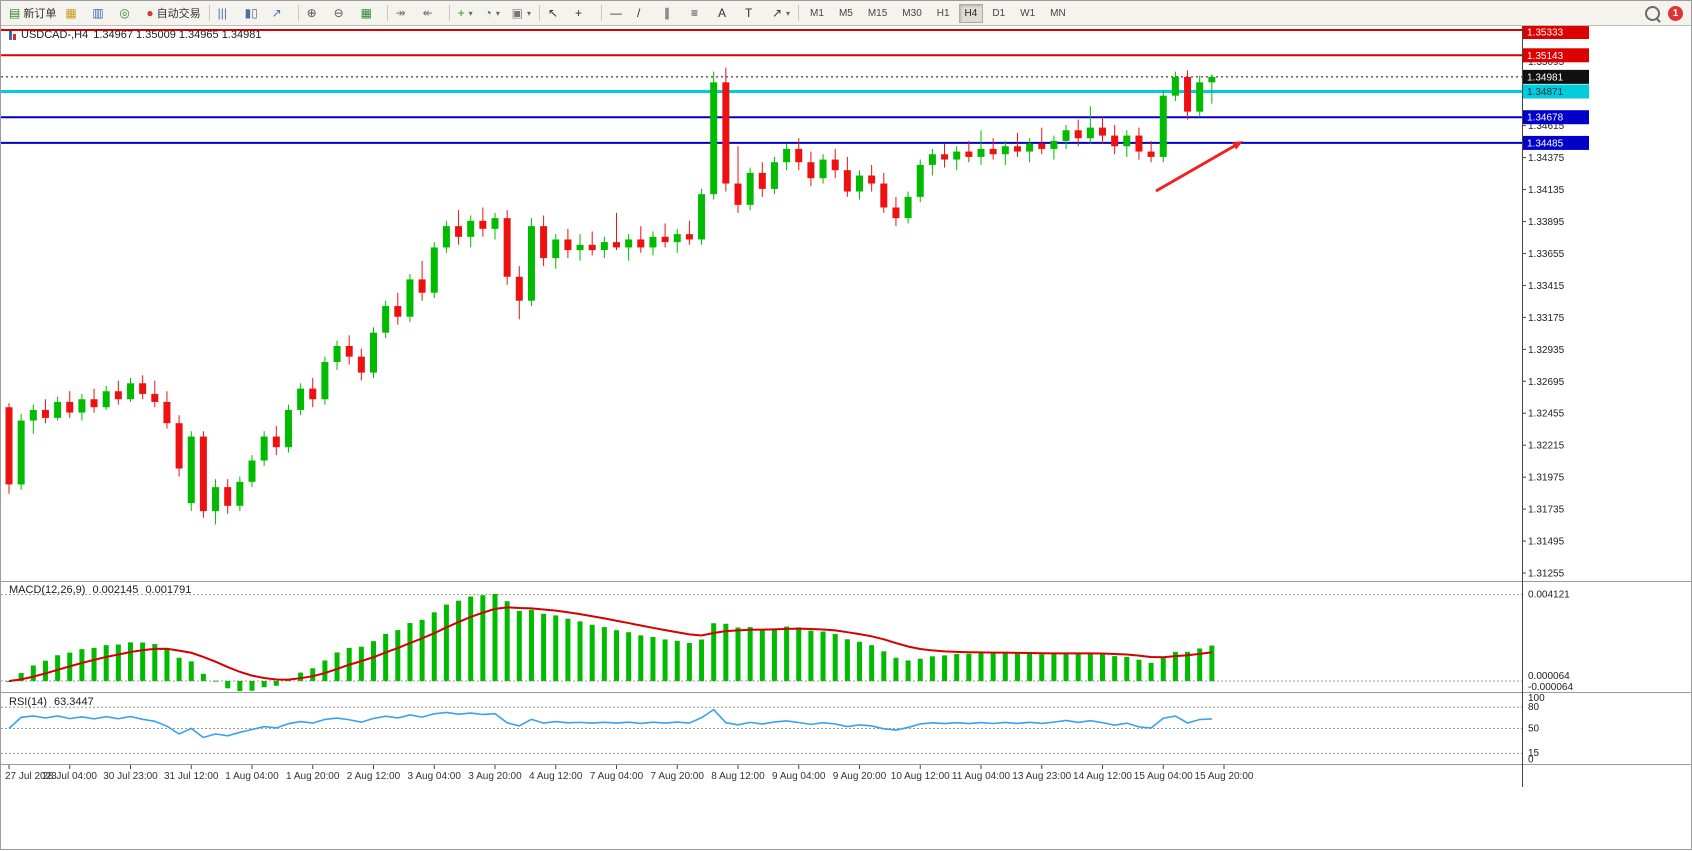 The width and height of the screenshot is (1692, 851). Describe the element at coordinates (700, 13) in the screenshot. I see `fibonacci-button: ≡` at that location.